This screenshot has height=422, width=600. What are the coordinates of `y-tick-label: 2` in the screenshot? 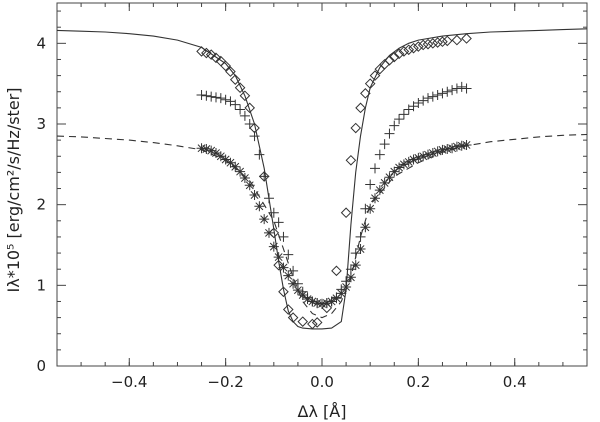 It's located at (41, 205).